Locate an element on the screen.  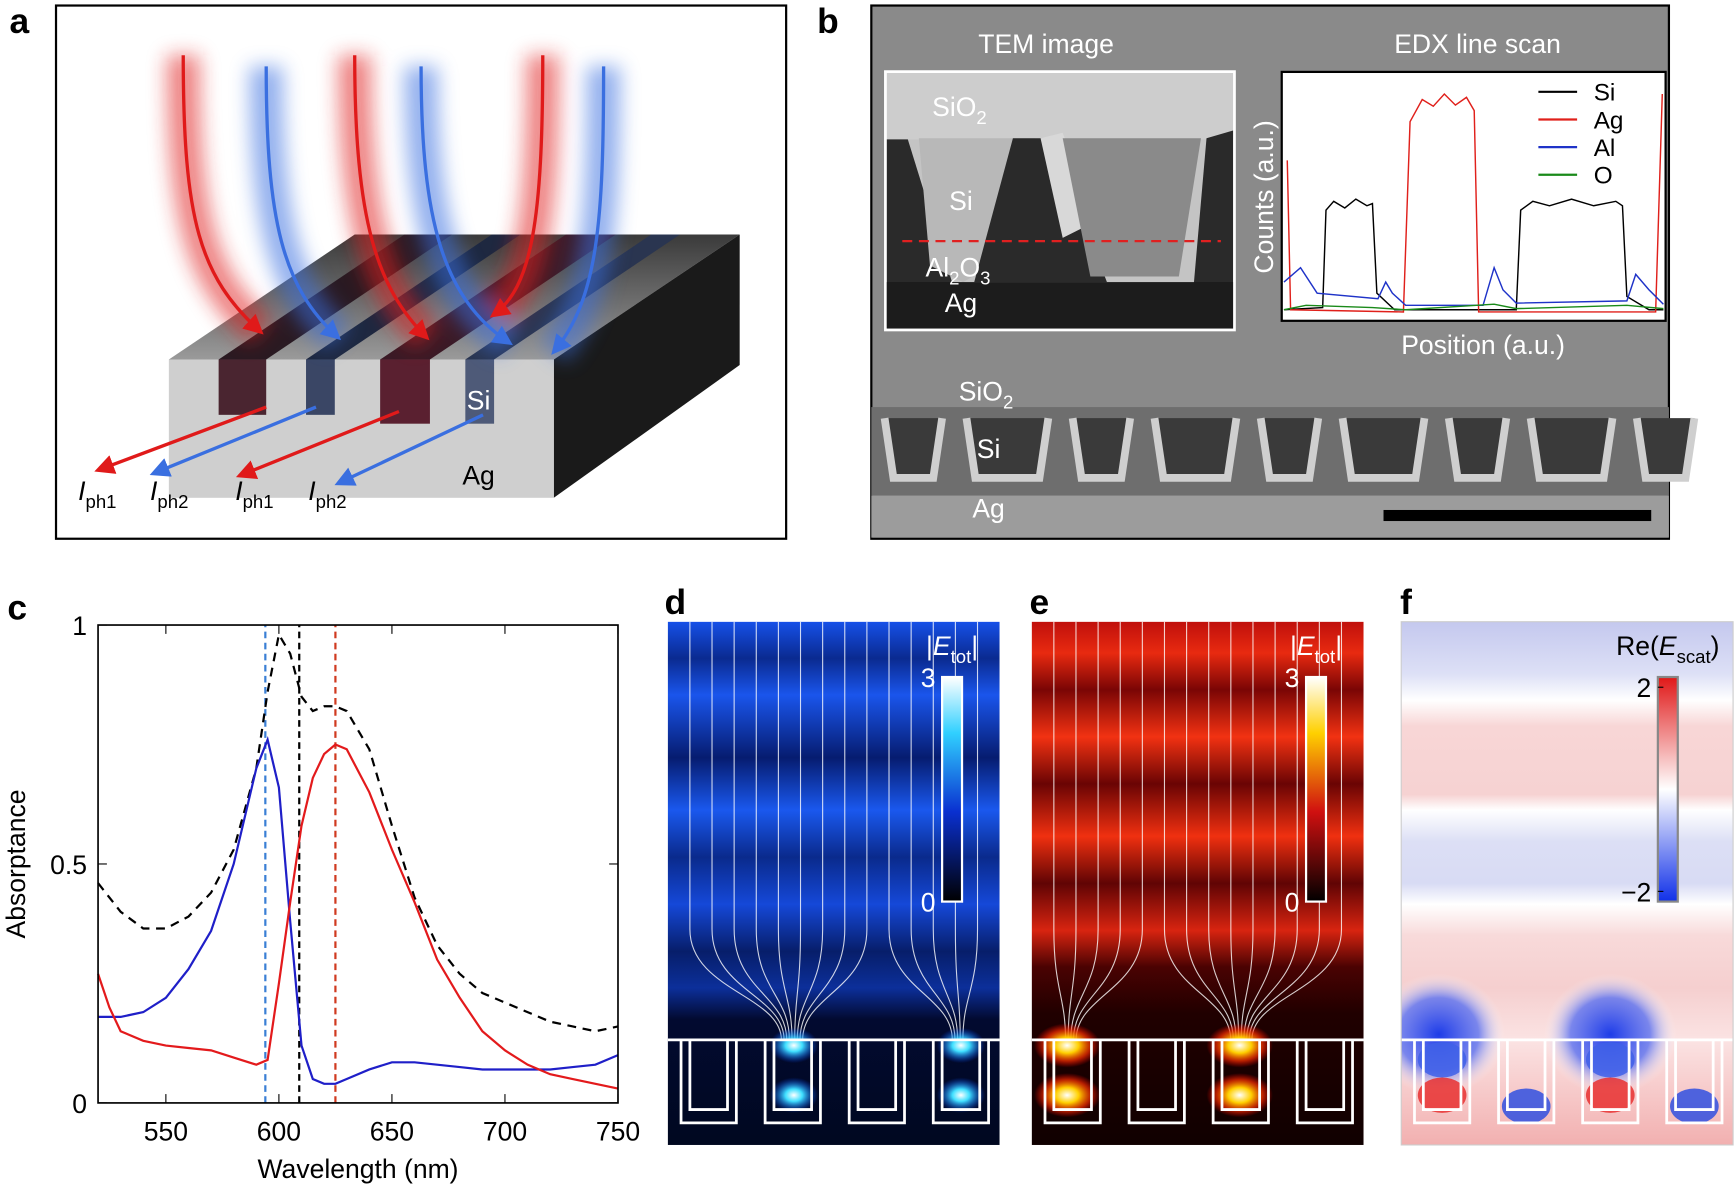
sem-label-part: SiO is located at coordinates (981, 391).